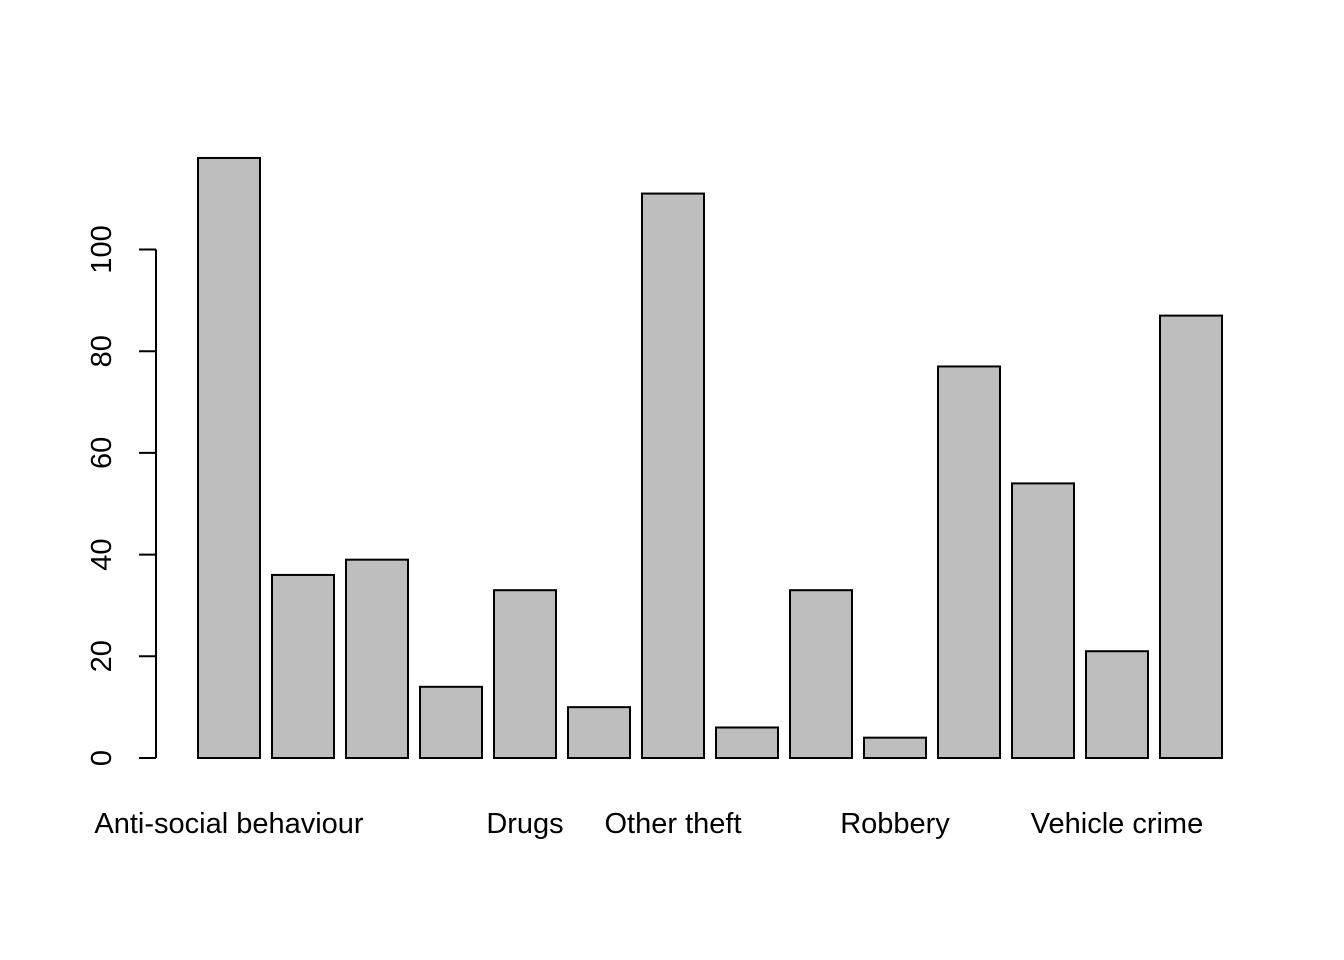 This screenshot has width=1344, height=960. Describe the element at coordinates (1117, 824) in the screenshot. I see `x-tick-label-12: Vehicle crime` at that location.